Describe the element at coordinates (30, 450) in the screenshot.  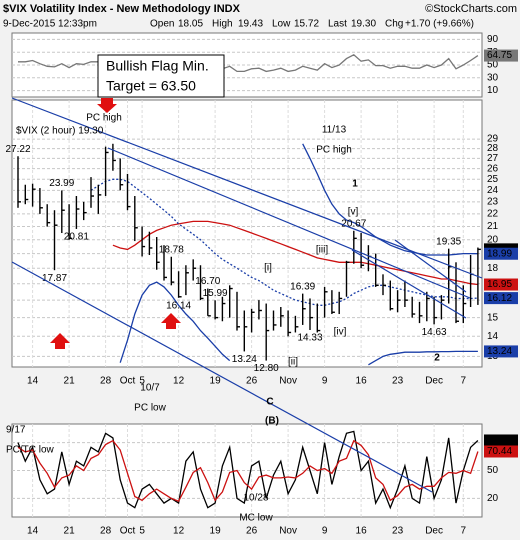
I see `annotation: PC/TC low` at that location.